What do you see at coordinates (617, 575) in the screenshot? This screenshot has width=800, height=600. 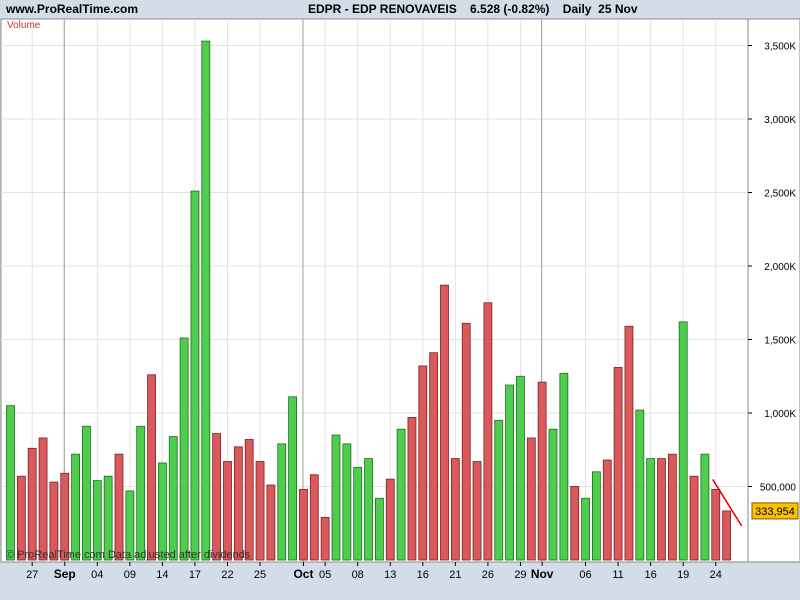 I see `xtick-label: 11` at bounding box center [617, 575].